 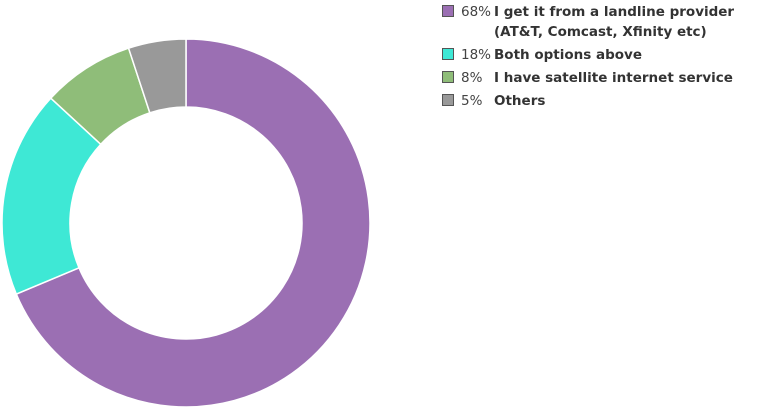 I want to click on legend-item-1: 18% Both options above, so click(x=610, y=55).